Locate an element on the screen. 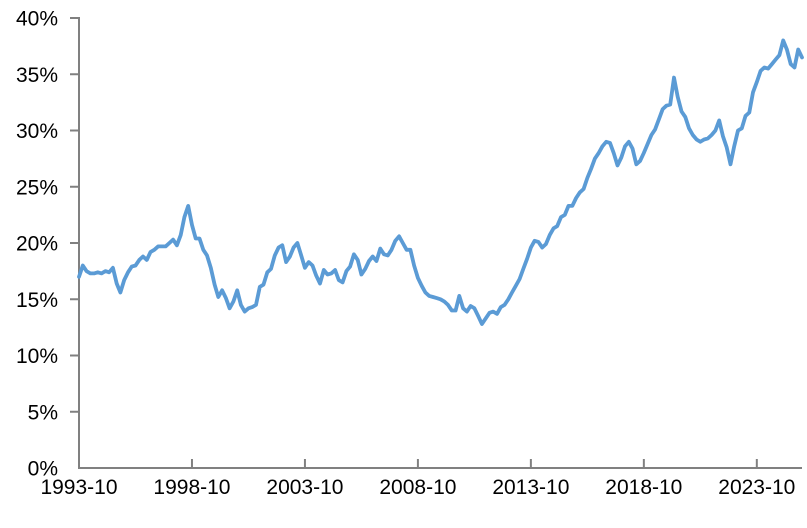 The height and width of the screenshot is (528, 807). x-tick-label: 1998-10 is located at coordinates (191, 487).